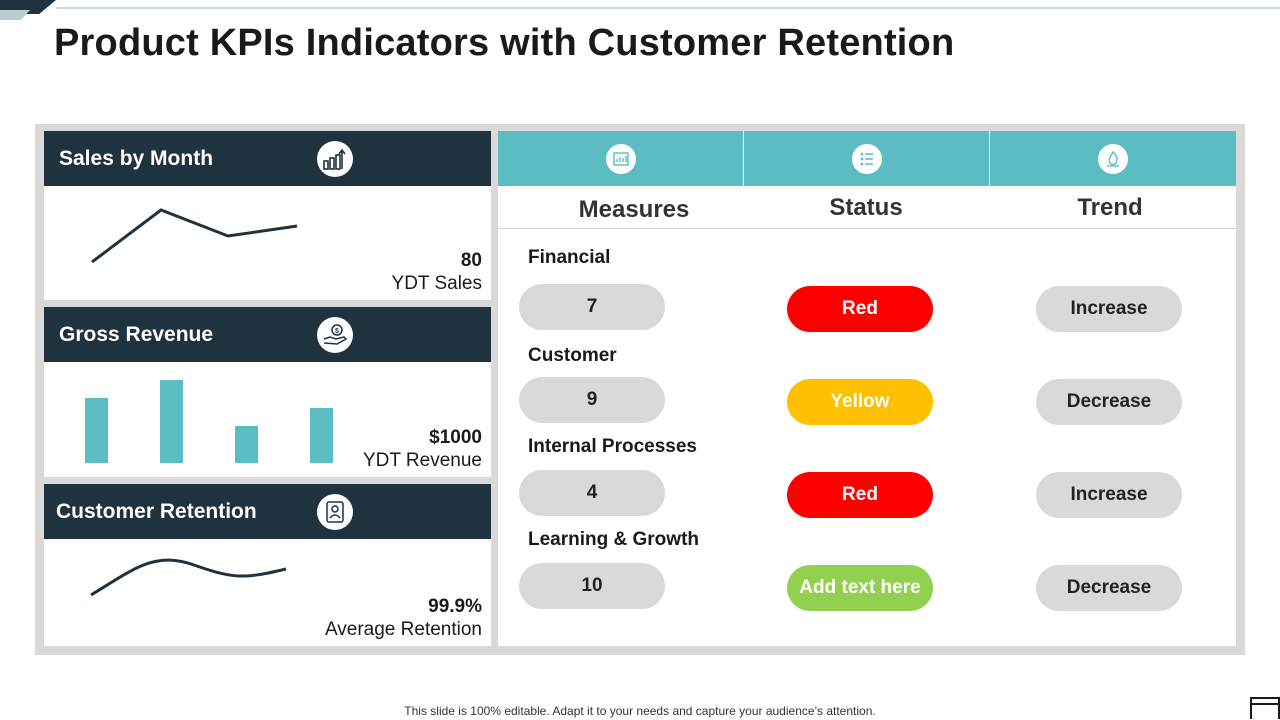 Image resolution: width=1280 pixels, height=720 pixels. What do you see at coordinates (455, 606) in the screenshot?
I see `retention-value: 99.9%` at bounding box center [455, 606].